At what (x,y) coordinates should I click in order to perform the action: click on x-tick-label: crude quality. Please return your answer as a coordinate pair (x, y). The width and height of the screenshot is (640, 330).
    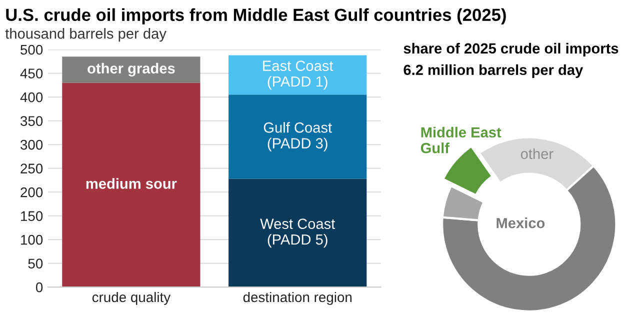
    Looking at the image, I should click on (131, 298).